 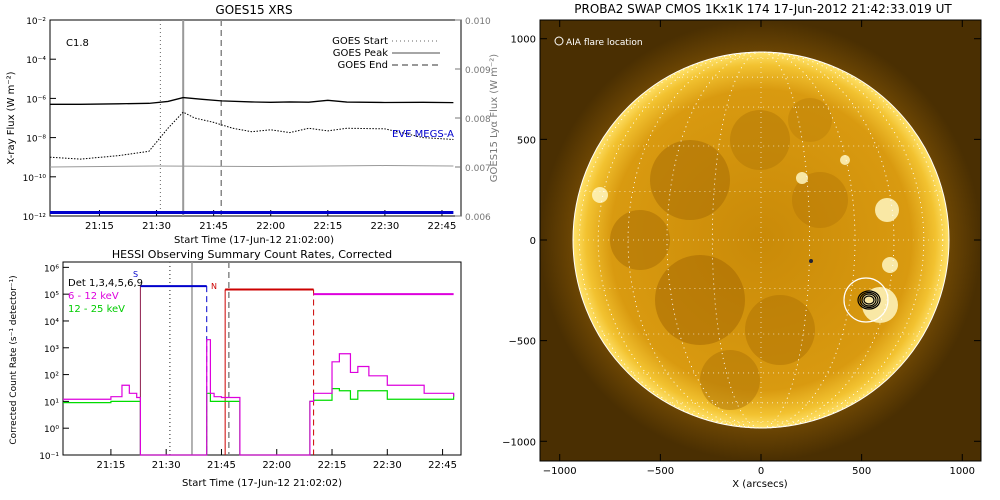 What do you see at coordinates (51, 296) in the screenshot?
I see `y-tick-label: 10⁵` at bounding box center [51, 296].